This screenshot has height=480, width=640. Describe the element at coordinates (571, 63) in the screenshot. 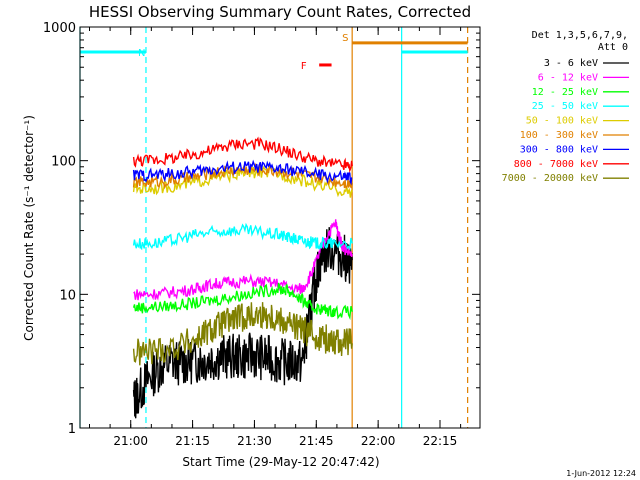

I see `legend-entry-0: 3 - 6 keV` at that location.